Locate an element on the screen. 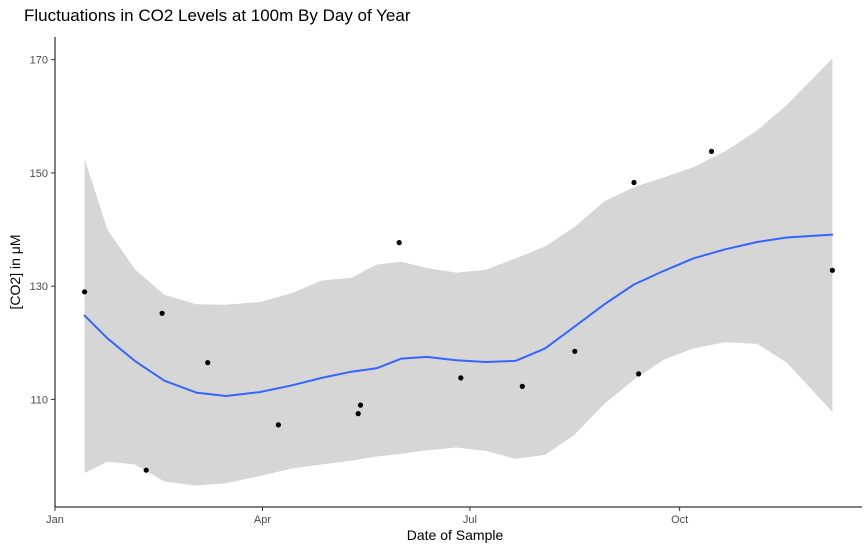 This screenshot has width=867, height=550. x-tick-label: Oct is located at coordinates (679, 520).